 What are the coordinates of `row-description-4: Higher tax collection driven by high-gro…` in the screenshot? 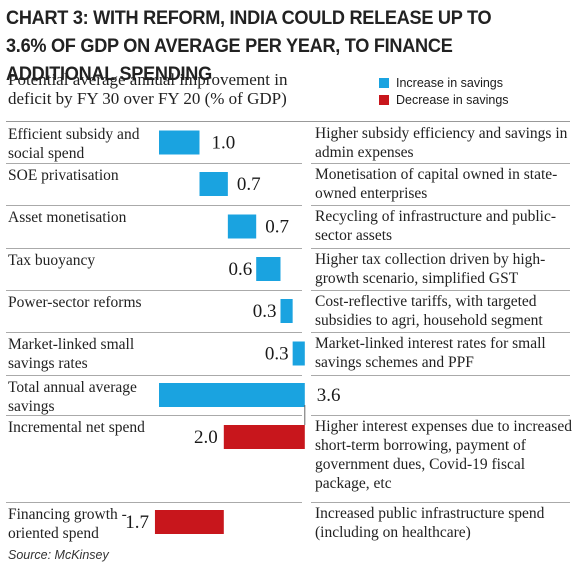 It's located at (430, 269).